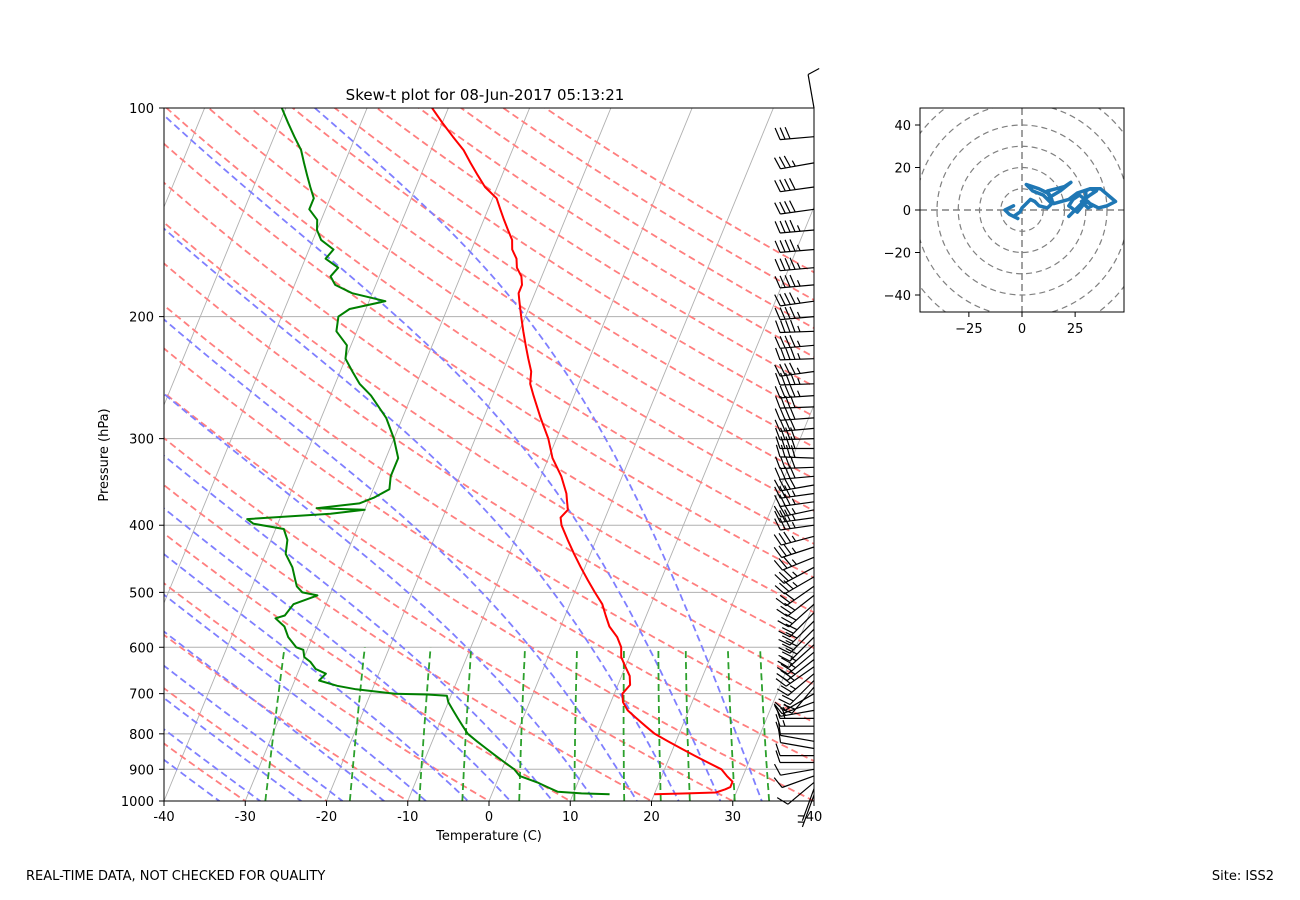  I want to click on y-axis-label: Pressure (hPa), so click(104, 454).